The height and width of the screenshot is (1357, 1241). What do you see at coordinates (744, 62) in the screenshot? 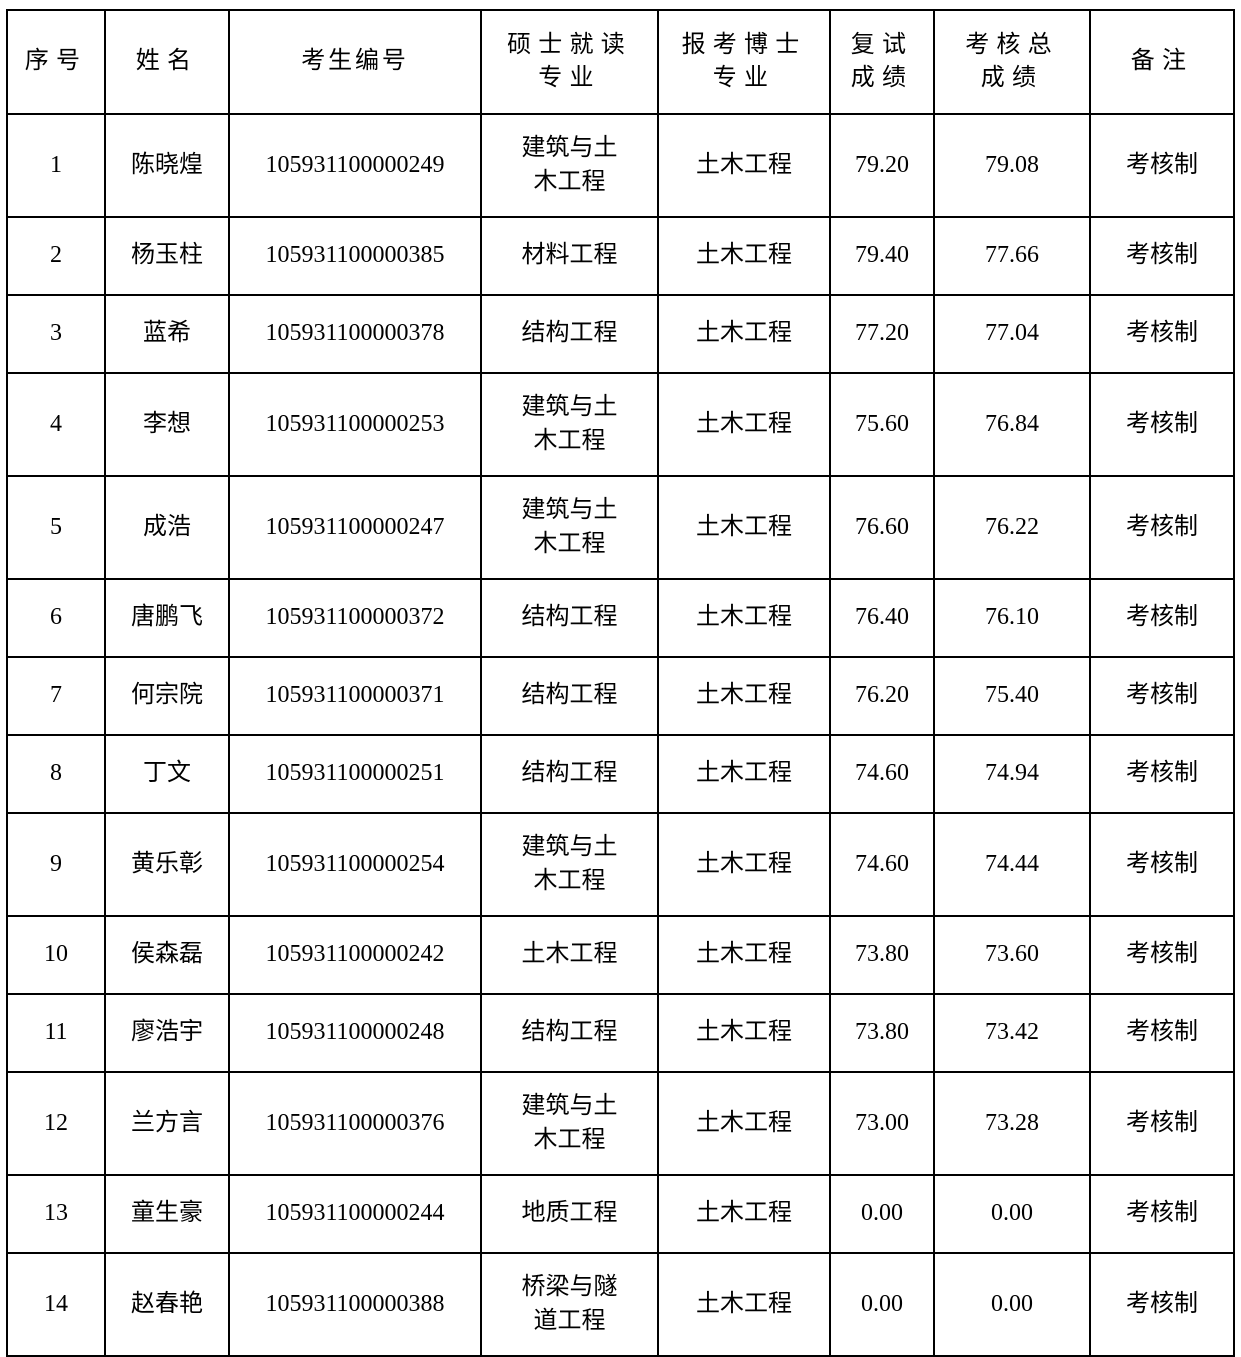
I see `column-header-phd-major: 报考博士 专业` at bounding box center [744, 62].